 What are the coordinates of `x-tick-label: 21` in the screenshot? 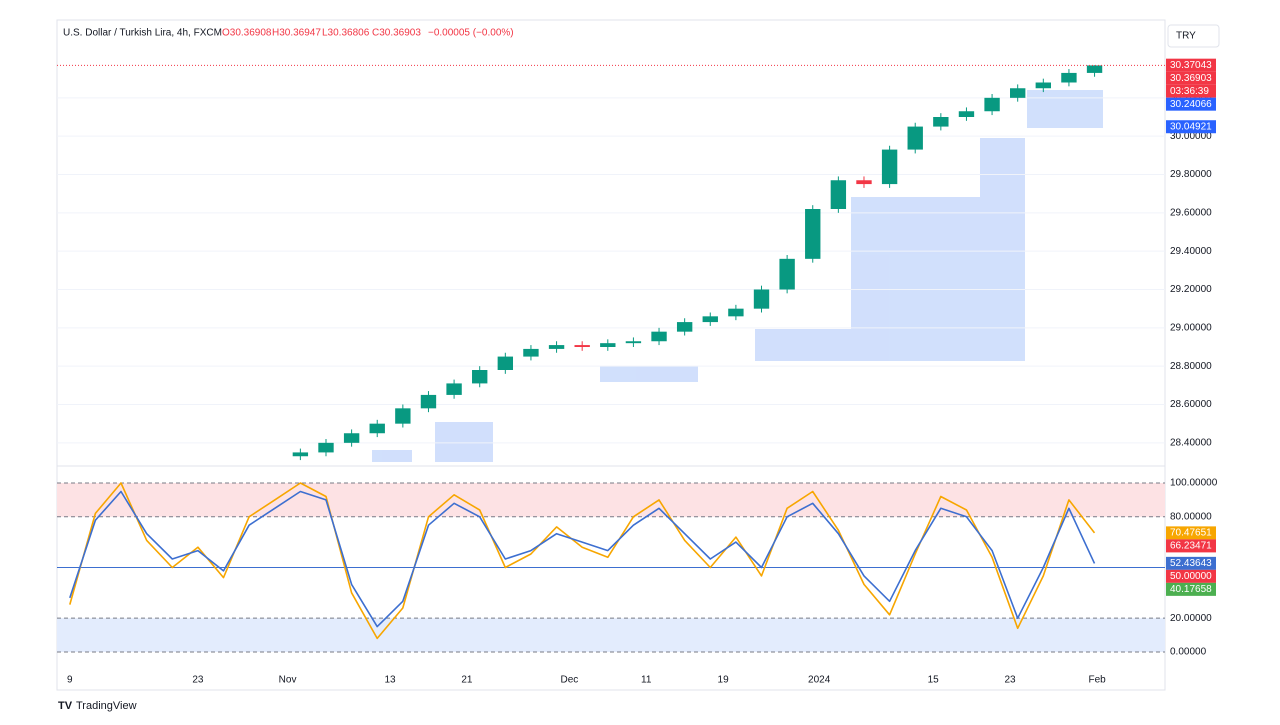 It's located at (467, 680).